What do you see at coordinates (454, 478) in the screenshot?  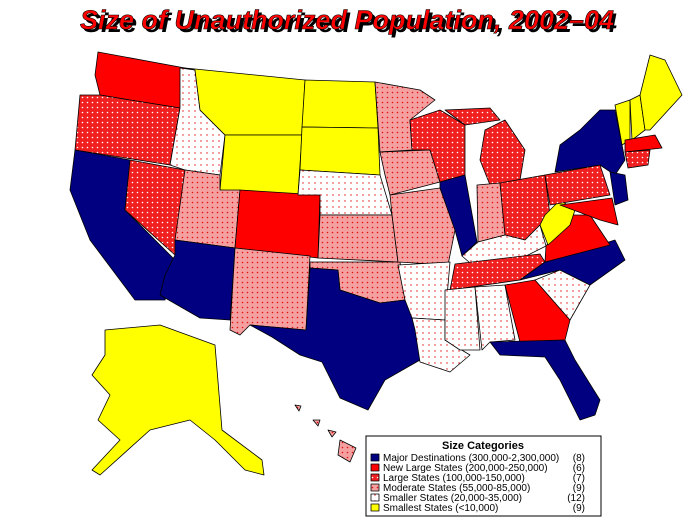 I see `legend-label: Large States (100,000-150,000)` at bounding box center [454, 478].